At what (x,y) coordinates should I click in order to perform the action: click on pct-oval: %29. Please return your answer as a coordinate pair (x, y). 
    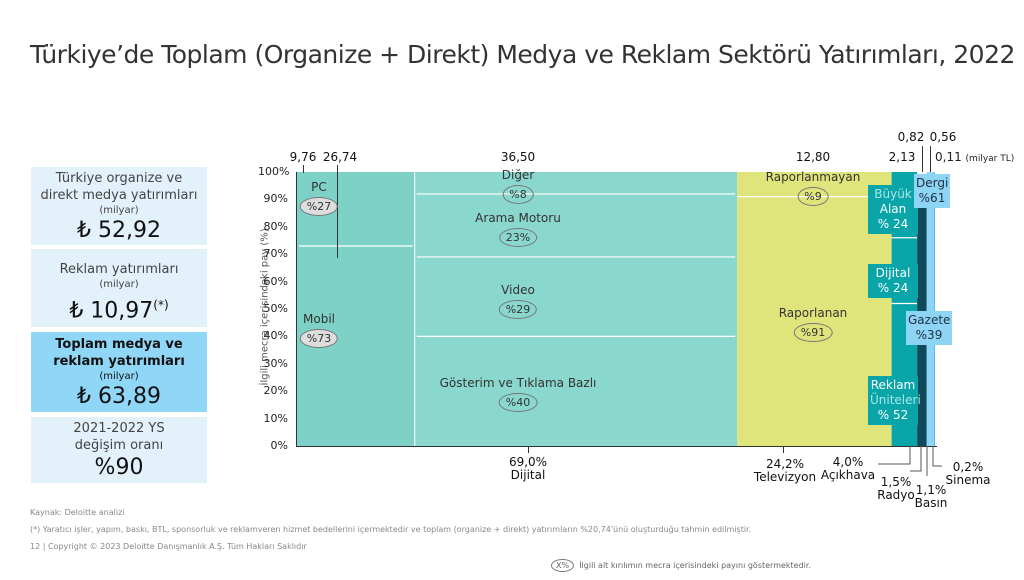
    Looking at the image, I should click on (518, 309).